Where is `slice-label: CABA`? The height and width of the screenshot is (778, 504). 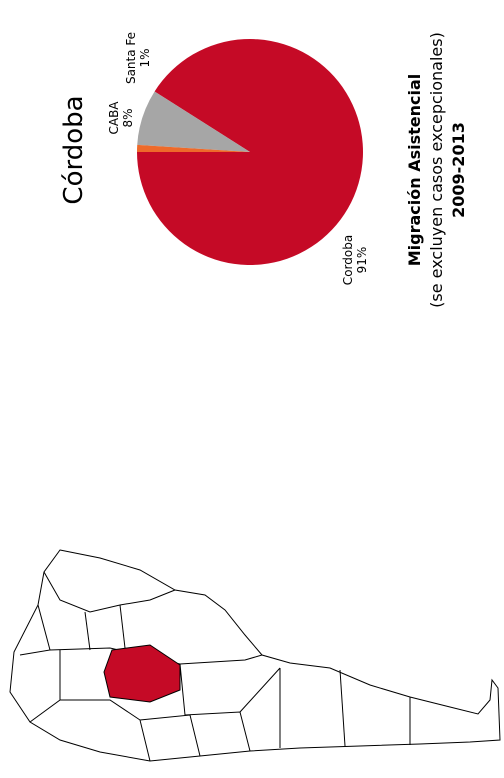 slice-label: CABA is located at coordinates (114, 118).